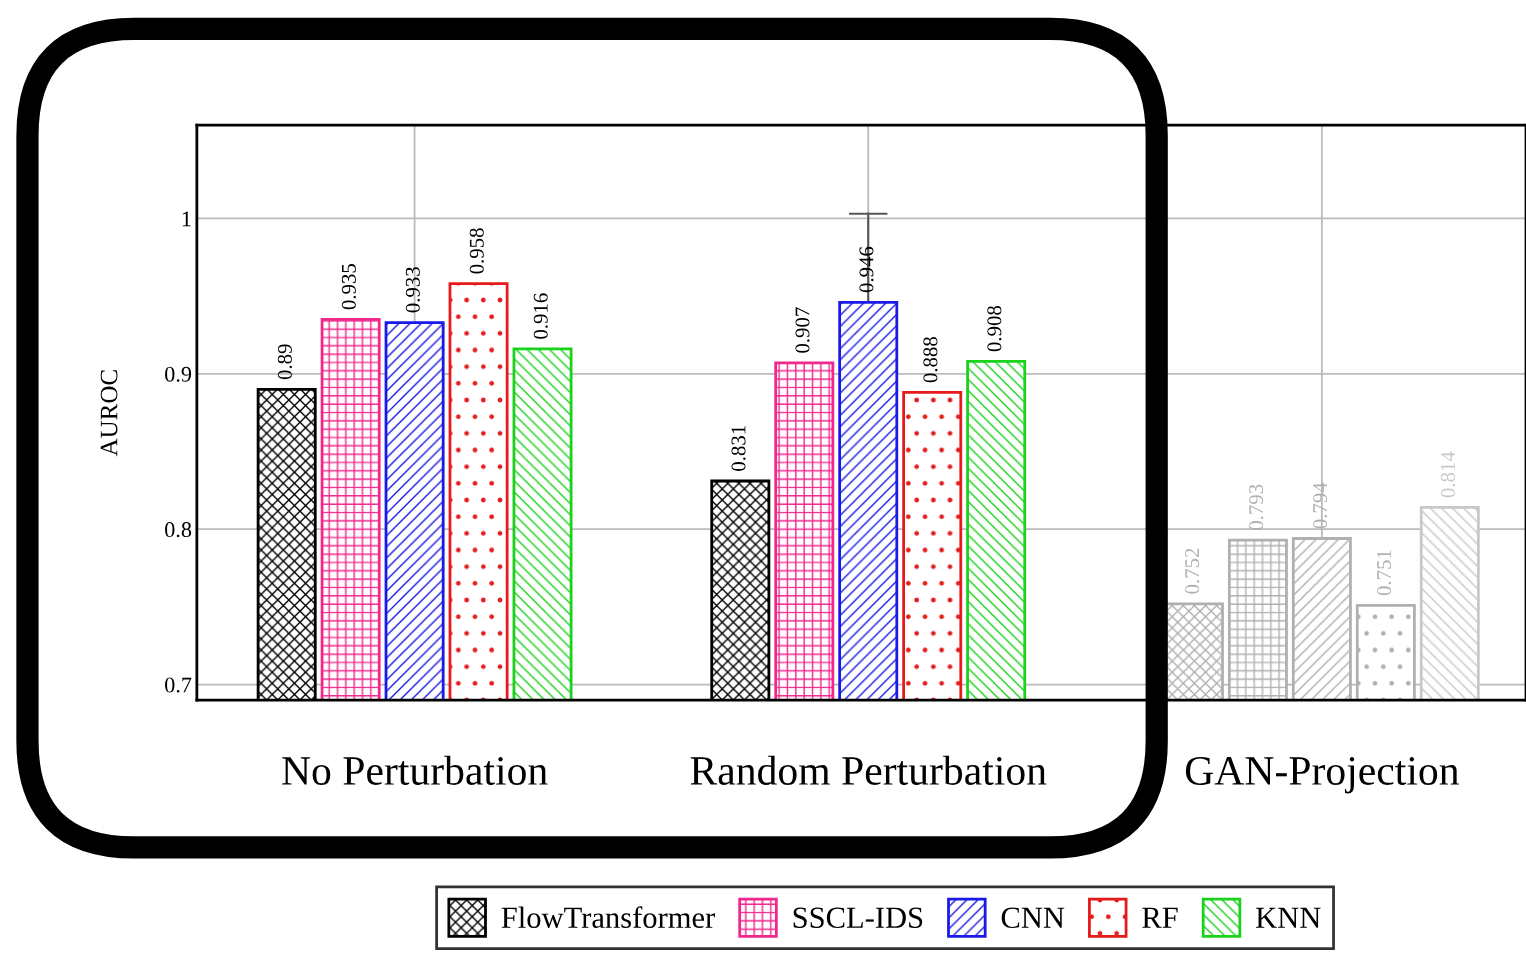  What do you see at coordinates (415, 770) in the screenshot?
I see `x-tick-label: No Perturbation` at bounding box center [415, 770].